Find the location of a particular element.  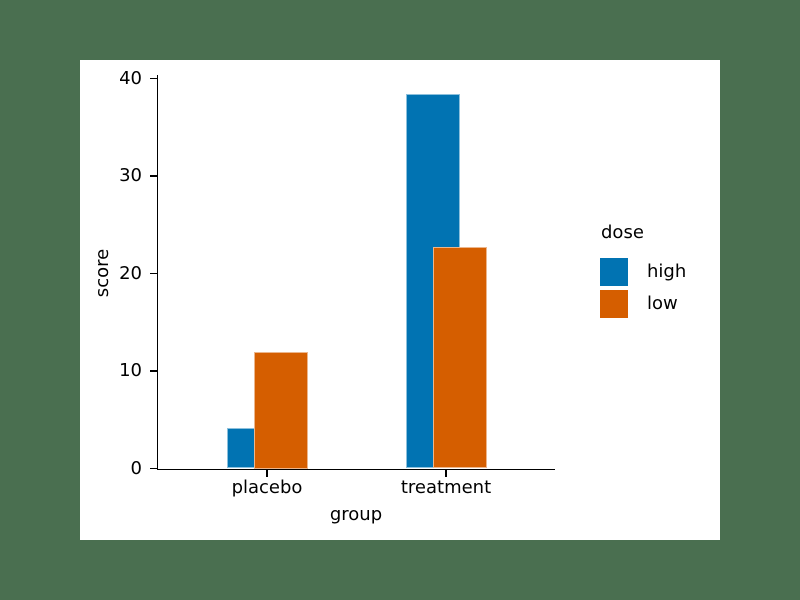

y-tick-label: 0 is located at coordinates (136, 468).